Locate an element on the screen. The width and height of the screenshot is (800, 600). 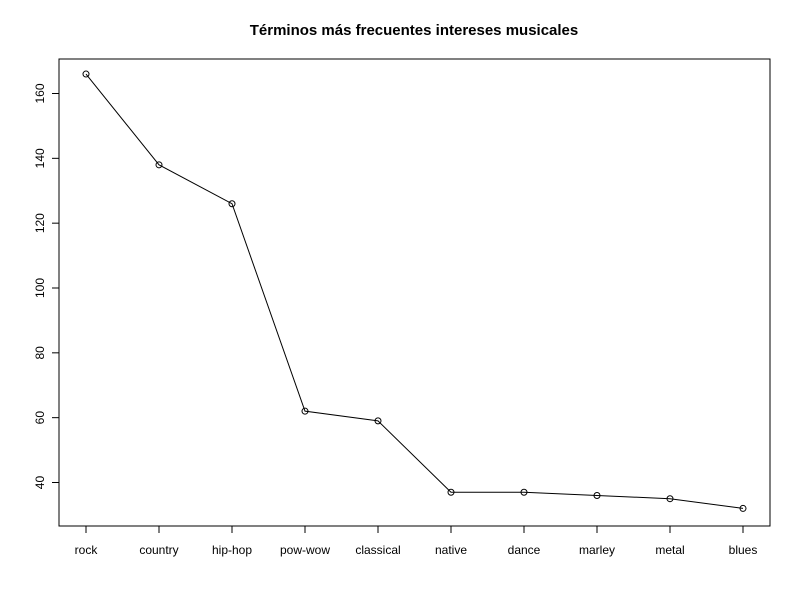
x-tick-label-pow-wow: pow-wow is located at coordinates (305, 550).